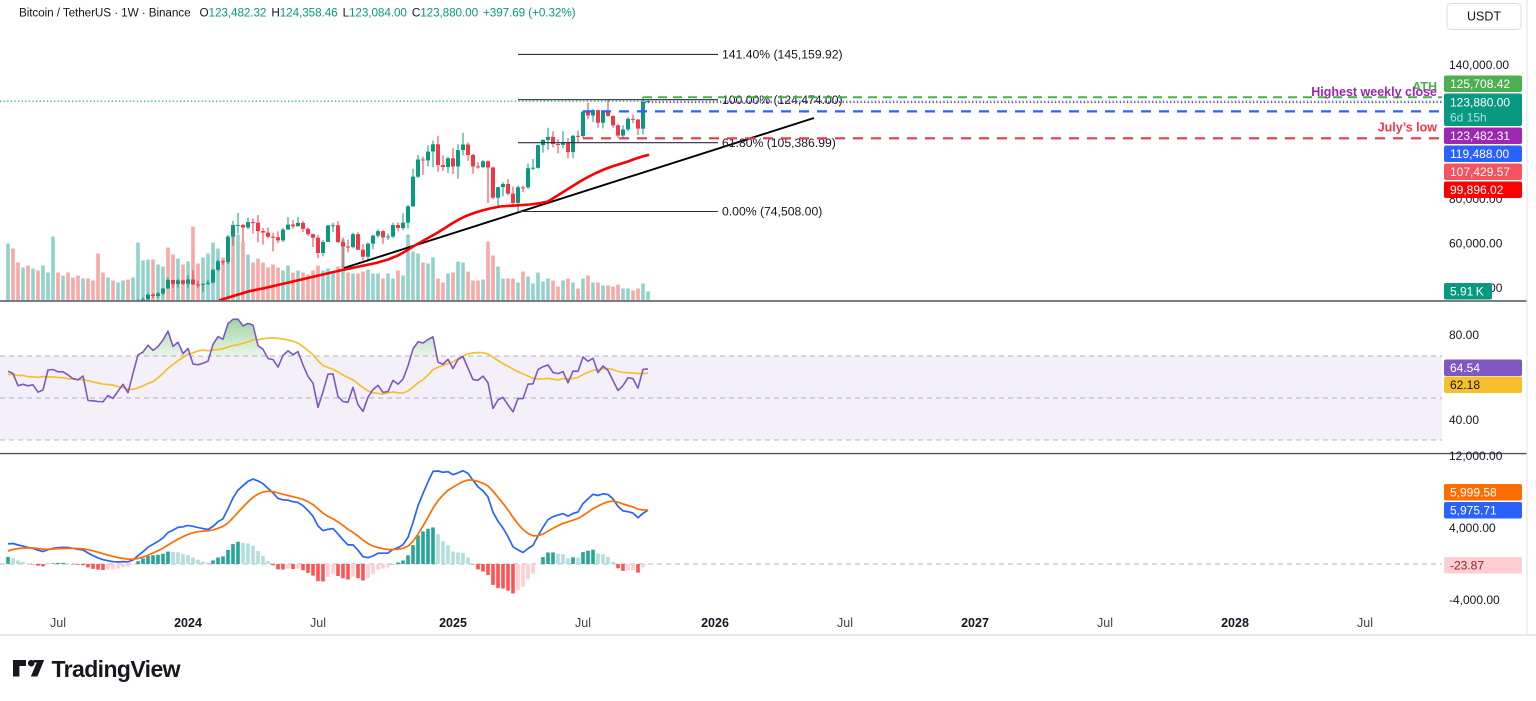 The width and height of the screenshot is (1536, 701). What do you see at coordinates (782, 54) in the screenshot?
I see `svg-text: 141.40% (145,159.92)` at bounding box center [782, 54].